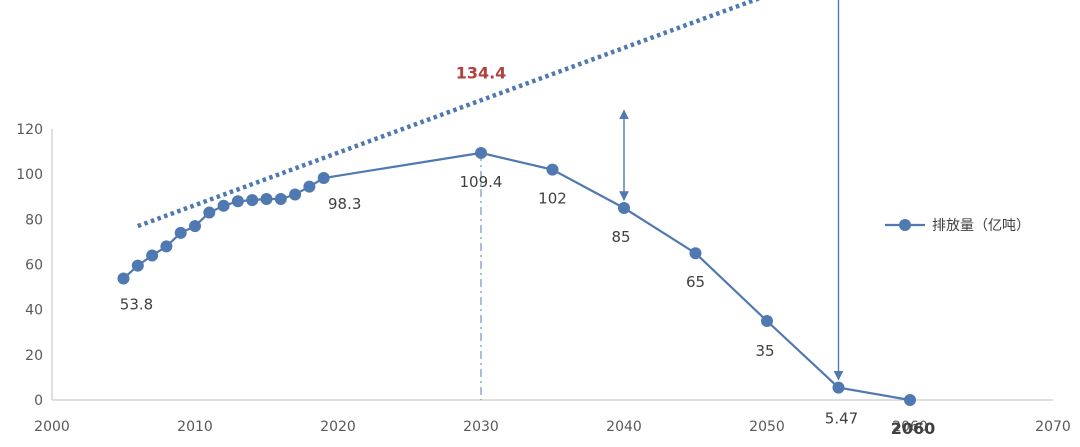 This screenshot has width=1080, height=447. What do you see at coordinates (195, 427) in the screenshot?
I see `x-tick-label: 2010` at bounding box center [195, 427].